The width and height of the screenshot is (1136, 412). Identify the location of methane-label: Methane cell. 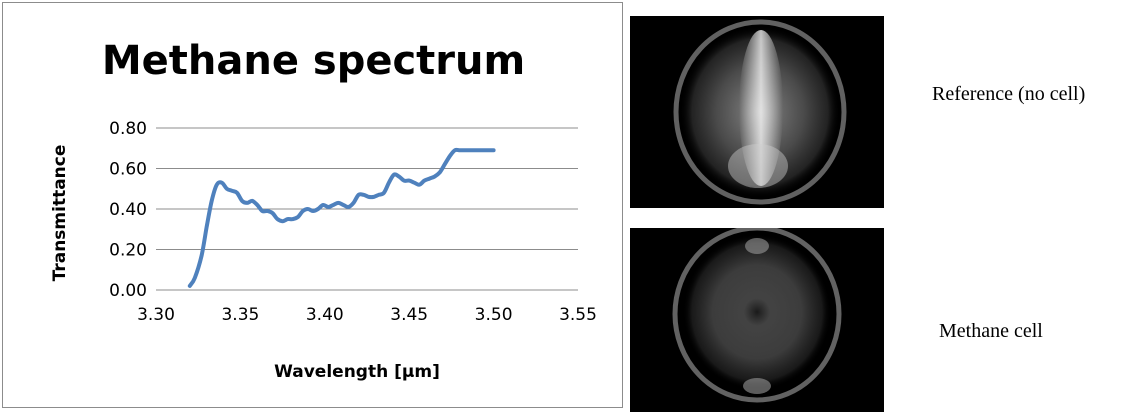
(991, 331).